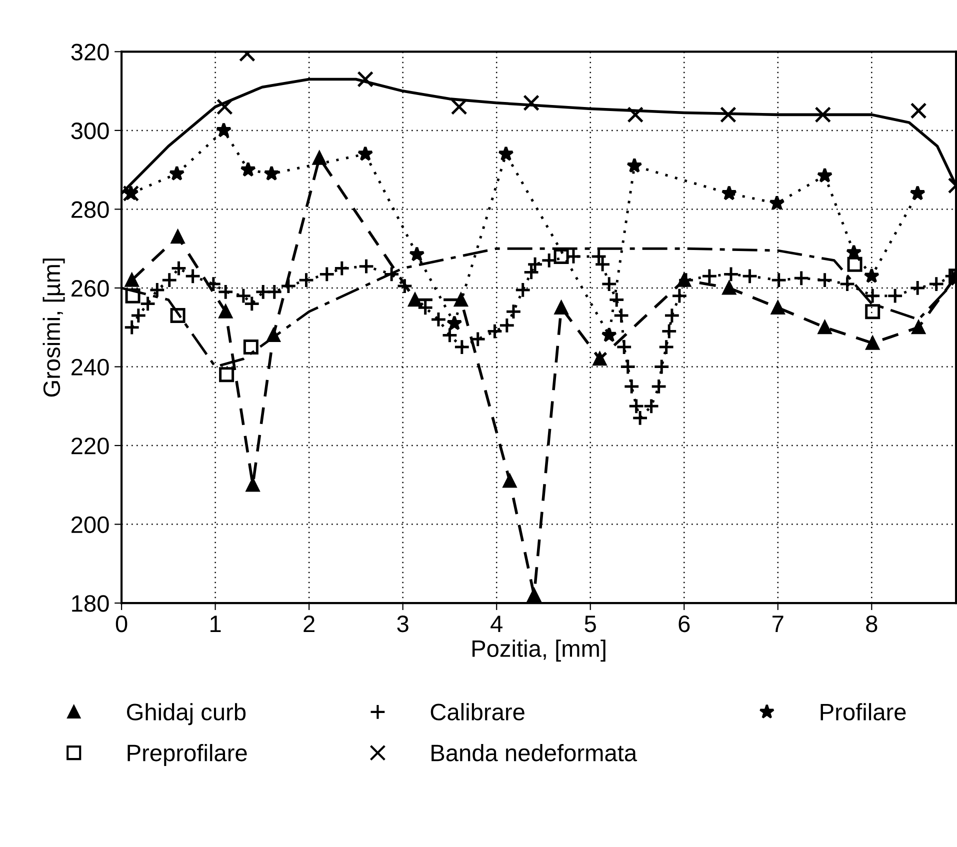  Describe the element at coordinates (90, 52) in the screenshot. I see `y-tick-label: 320` at that location.